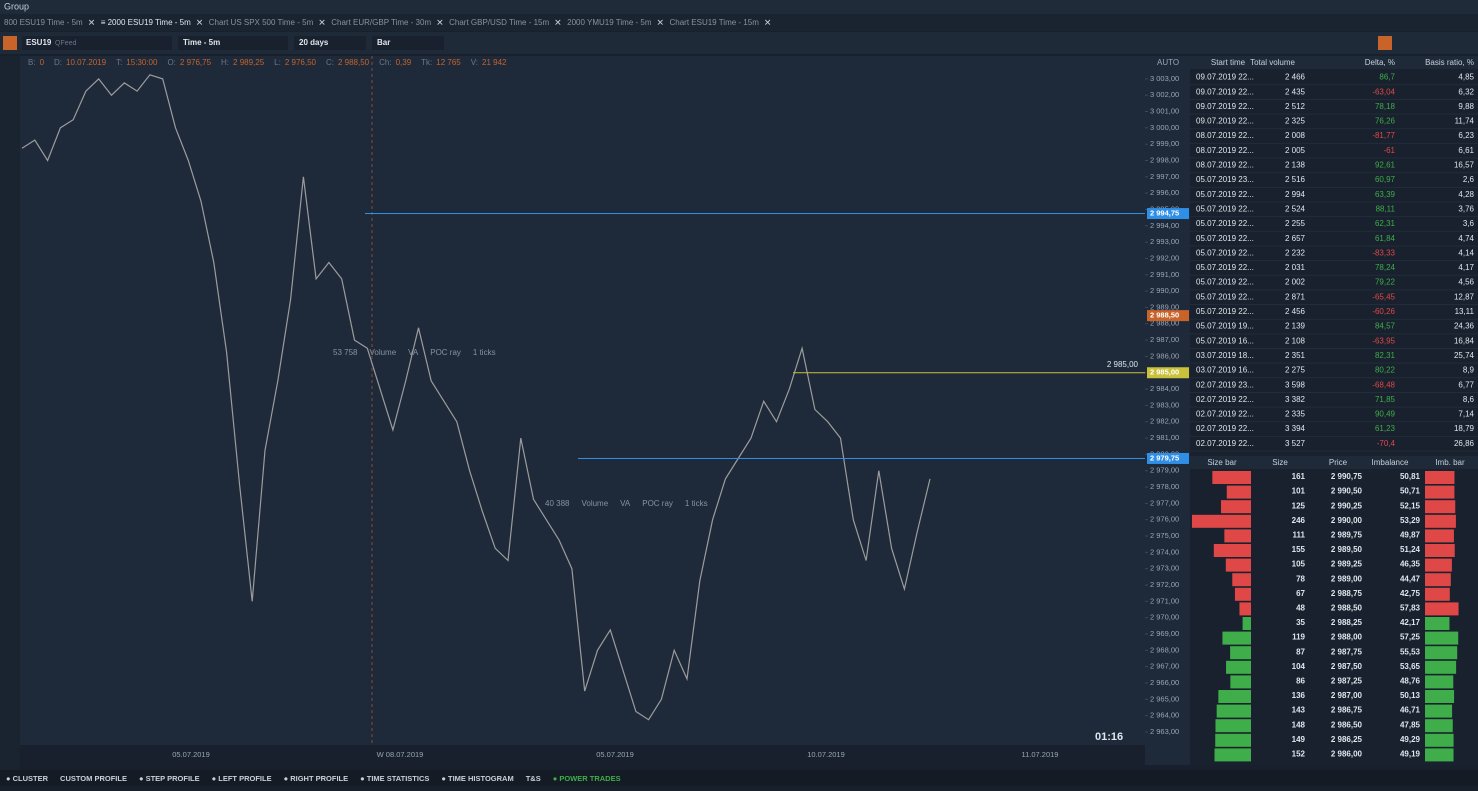 This screenshot has height=791, width=1478. Describe the element at coordinates (1164, 568) in the screenshot. I see `y-tick-label: 2 973,00` at that location.